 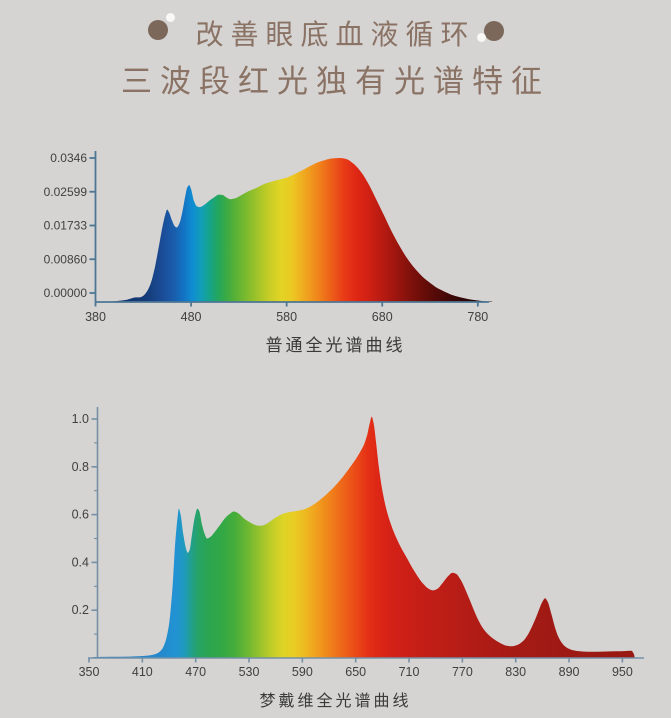 I want to click on y-tick-label: 0.4, so click(x=80, y=562).